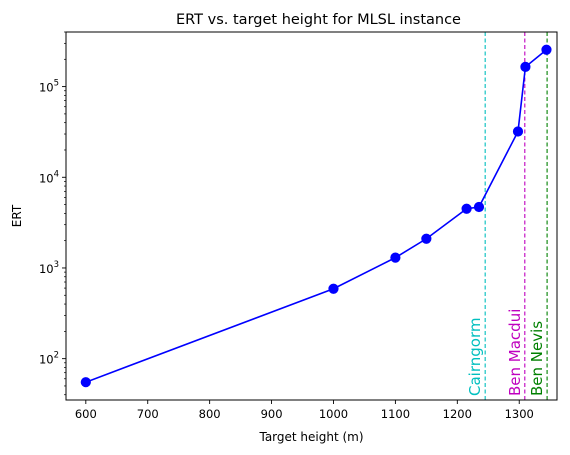  I want to click on x-tick-label: 1100, so click(395, 414).